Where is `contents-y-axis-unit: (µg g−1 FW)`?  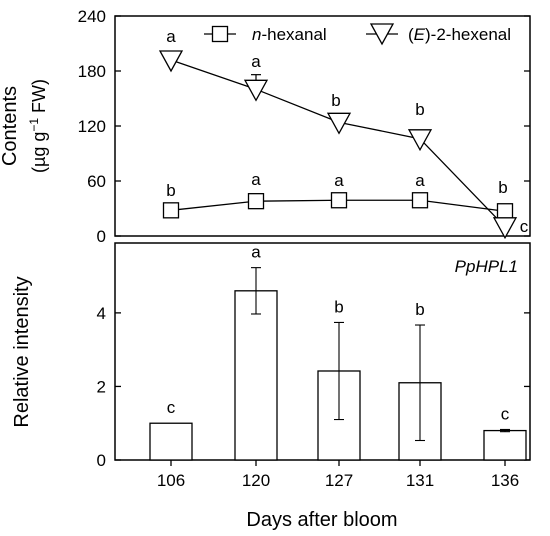
contents-y-axis-unit: (µg g−1 FW) is located at coordinates (38, 126).